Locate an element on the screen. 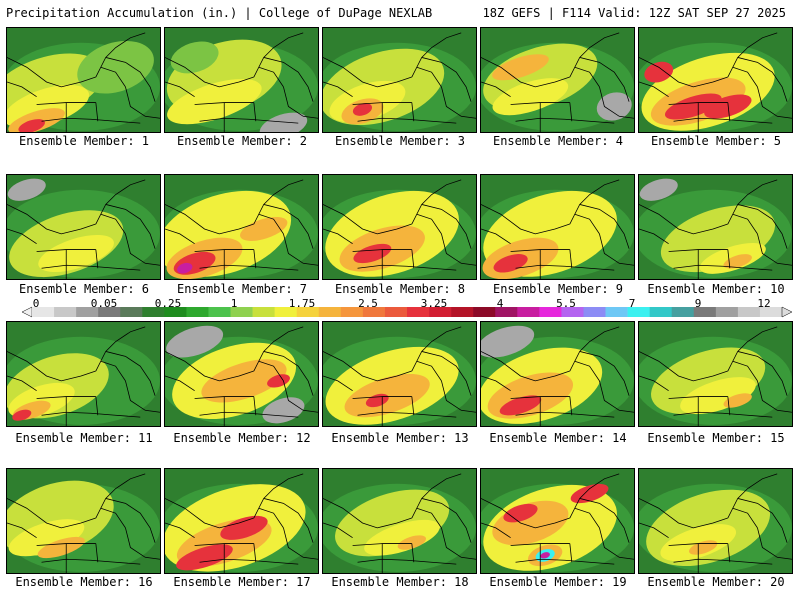 Image resolution: width=800 pixels, height=600 pixels. colorbar-tick-label: 5.5 is located at coordinates (566, 303).